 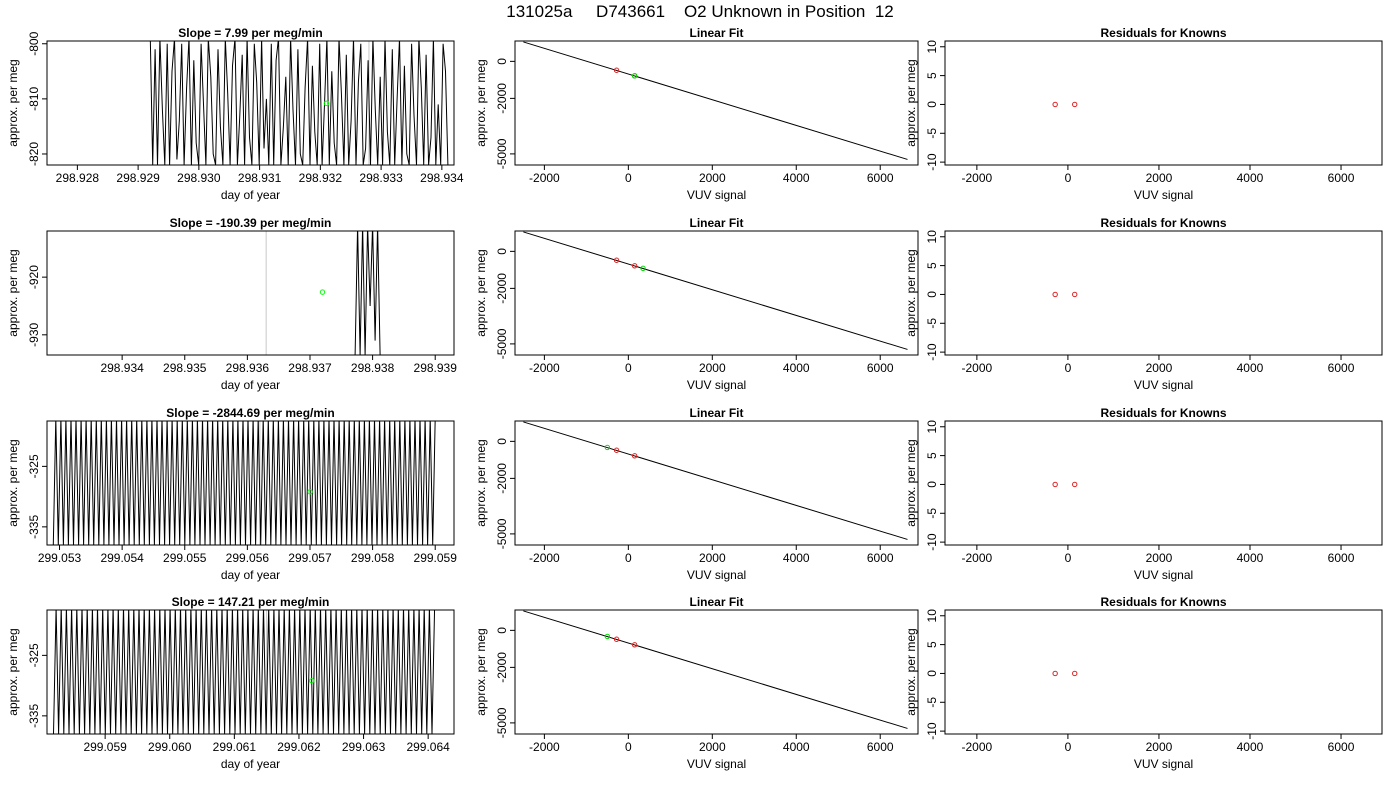 What do you see at coordinates (428, 747) in the screenshot?
I see `x-tick-label: 299.064` at bounding box center [428, 747].